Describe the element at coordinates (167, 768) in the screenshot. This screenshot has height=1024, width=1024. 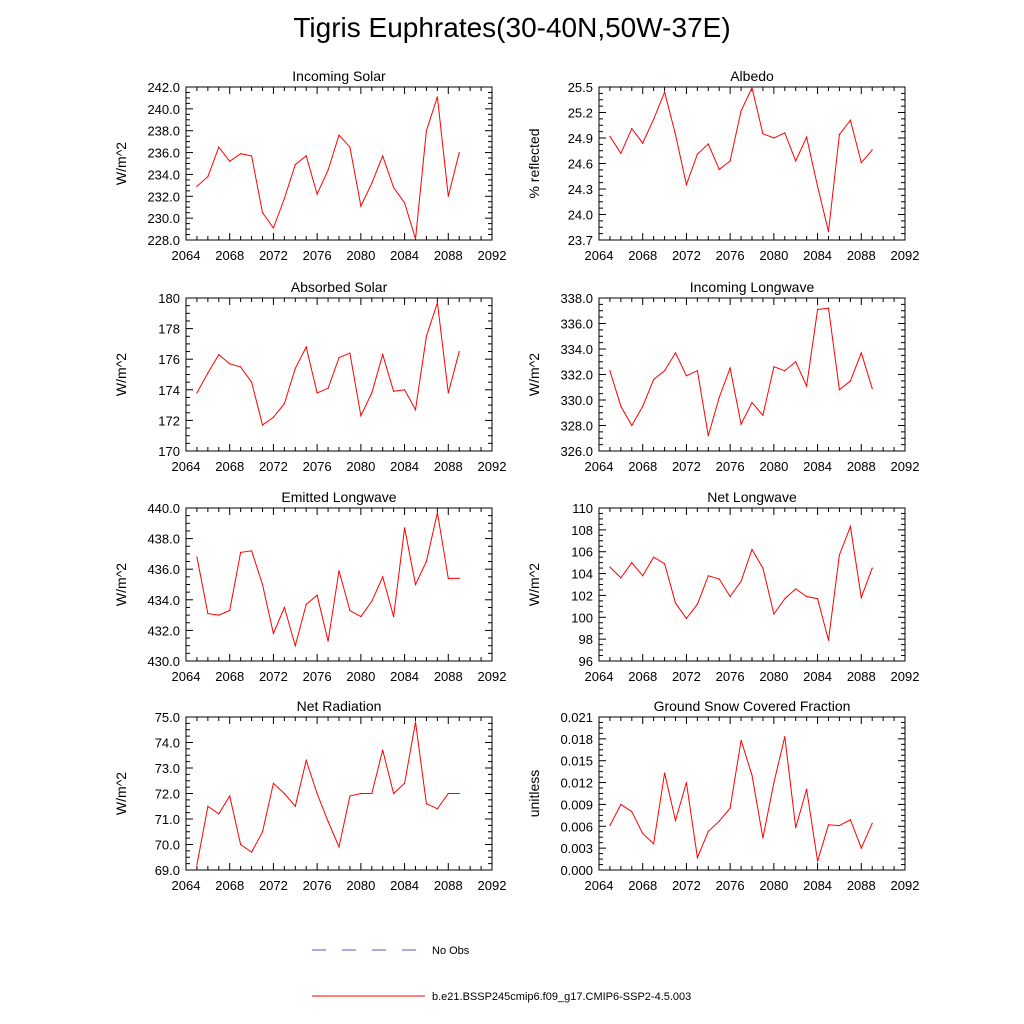
I see `y-tick-label: 73.0` at that location.